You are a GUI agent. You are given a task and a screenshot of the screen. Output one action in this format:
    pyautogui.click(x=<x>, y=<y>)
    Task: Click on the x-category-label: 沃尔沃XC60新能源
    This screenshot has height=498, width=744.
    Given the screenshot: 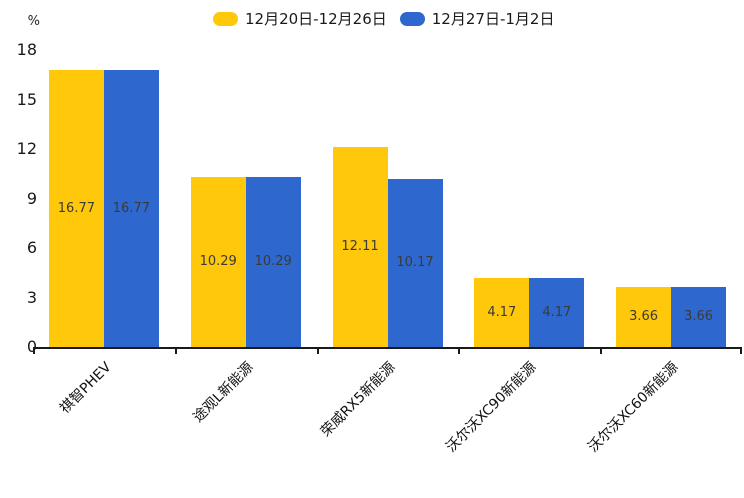 What is the action you would take?
    pyautogui.click(x=633, y=407)
    